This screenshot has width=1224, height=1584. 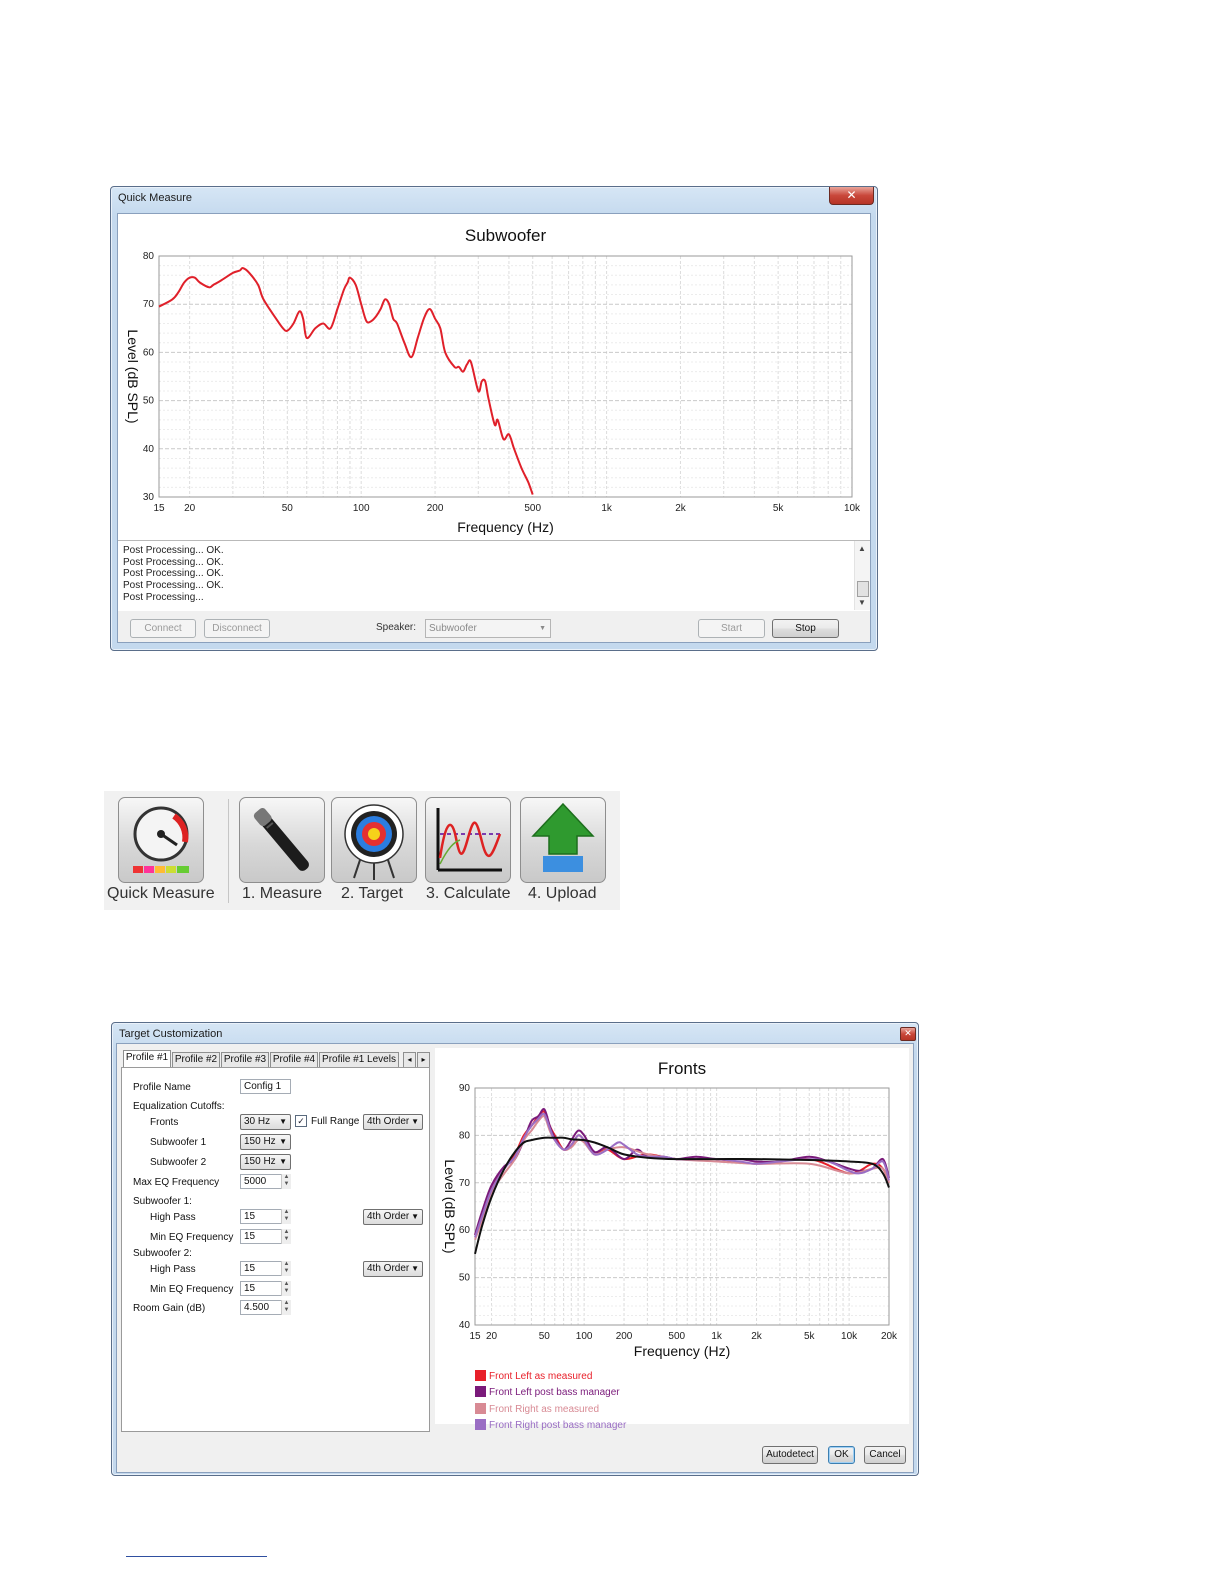 I want to click on measure-label: 1. Measure, so click(x=282, y=893).